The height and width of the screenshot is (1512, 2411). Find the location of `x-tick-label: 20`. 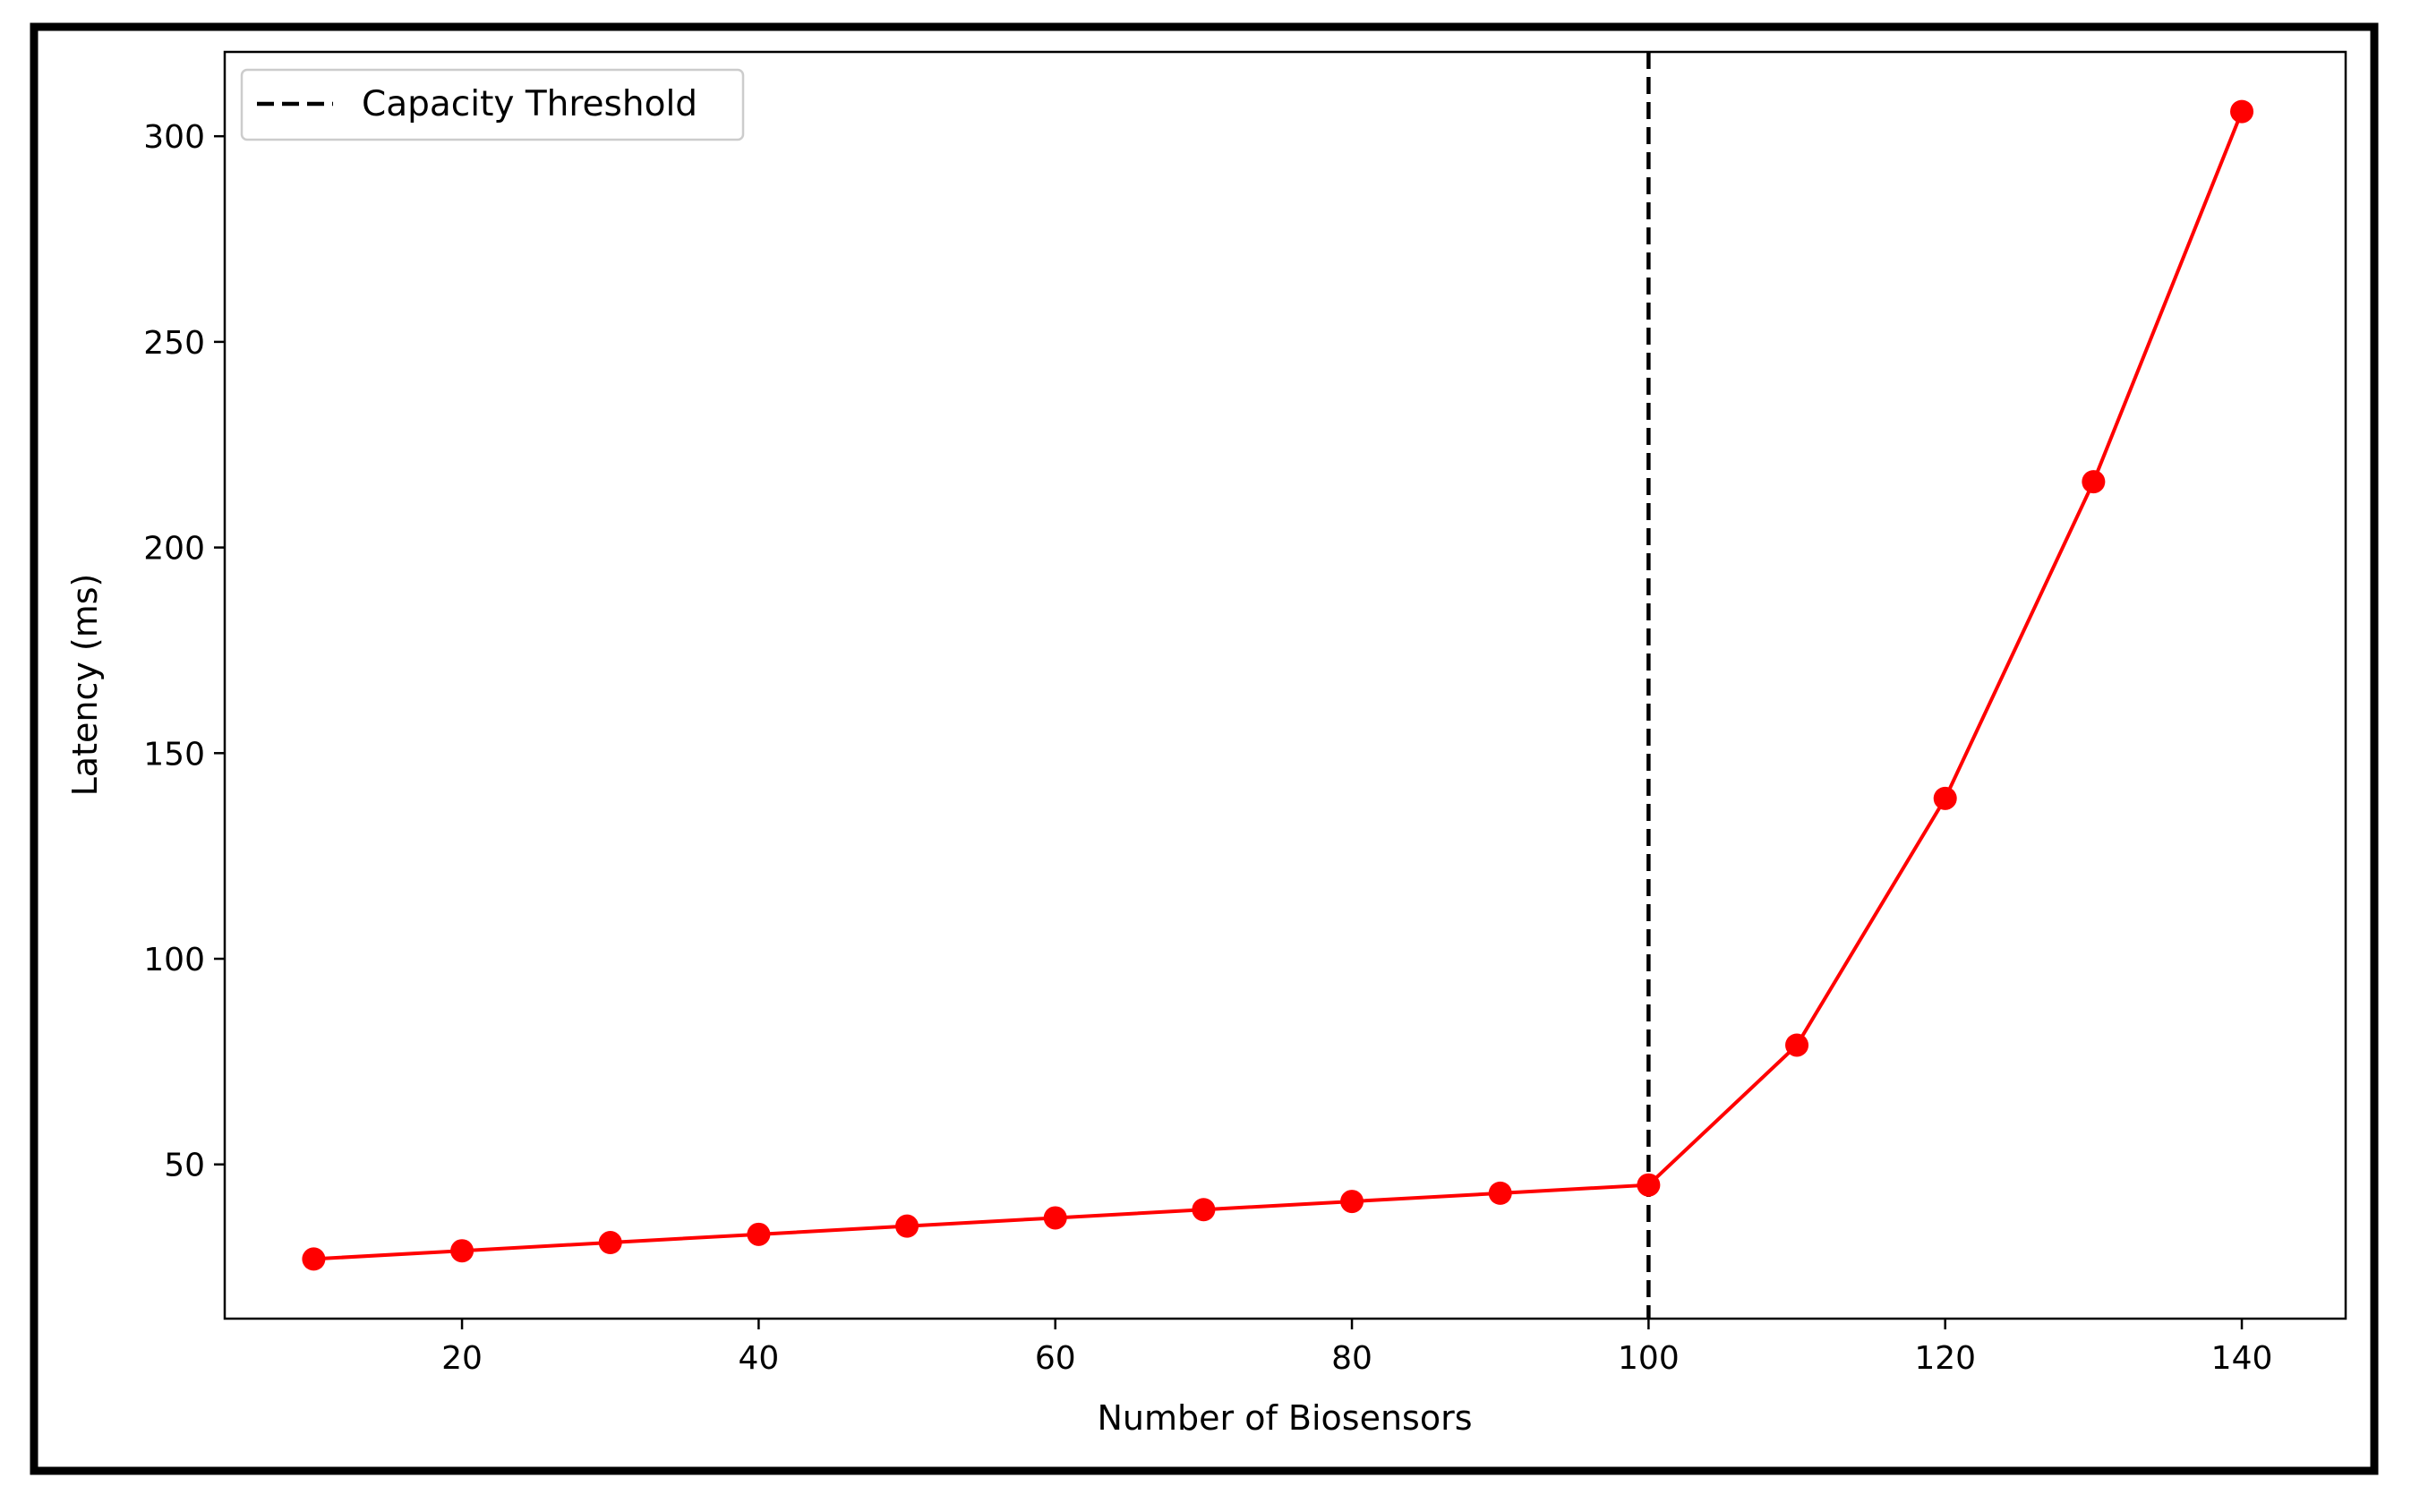

x-tick-label: 20 is located at coordinates (462, 1358).